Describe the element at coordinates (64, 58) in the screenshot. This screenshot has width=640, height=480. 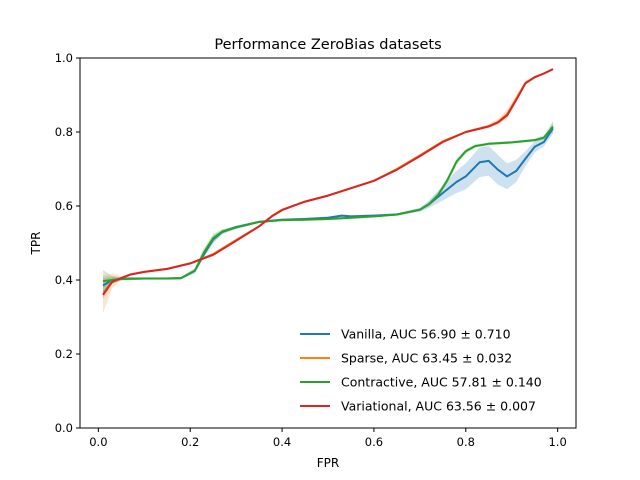
I see `y-tick-label: 1.0` at that location.